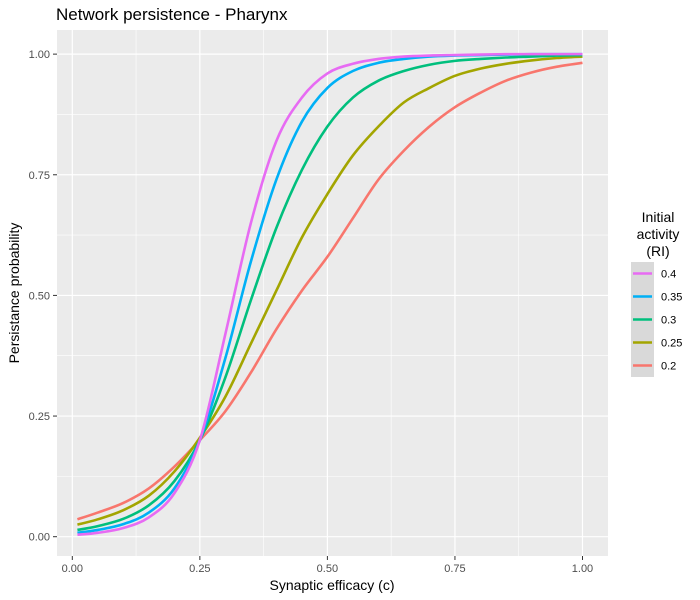 Image resolution: width=700 pixels, height=600 pixels. Describe the element at coordinates (656, 319) in the screenshot. I see `legend-items: 0.4 0.35 0.3 0.25 0.2` at that location.